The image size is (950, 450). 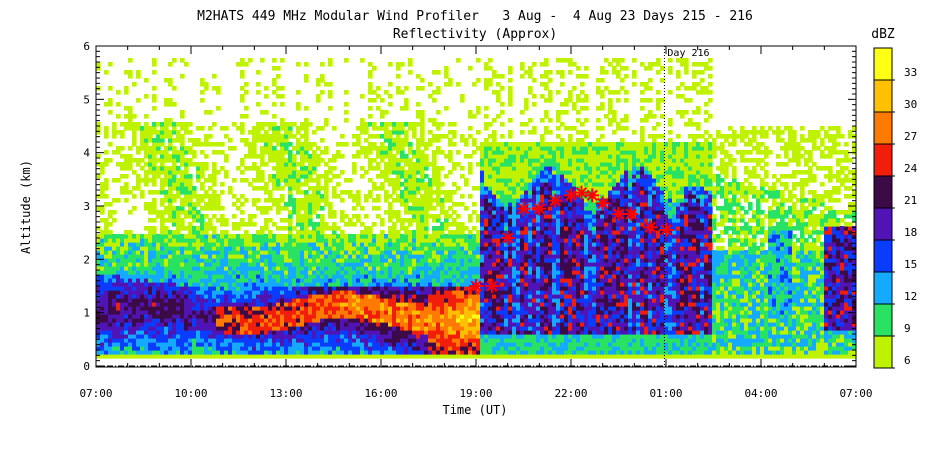 What do you see at coordinates (86, 153) in the screenshot?
I see `y-tick-label: 4` at bounding box center [86, 153].